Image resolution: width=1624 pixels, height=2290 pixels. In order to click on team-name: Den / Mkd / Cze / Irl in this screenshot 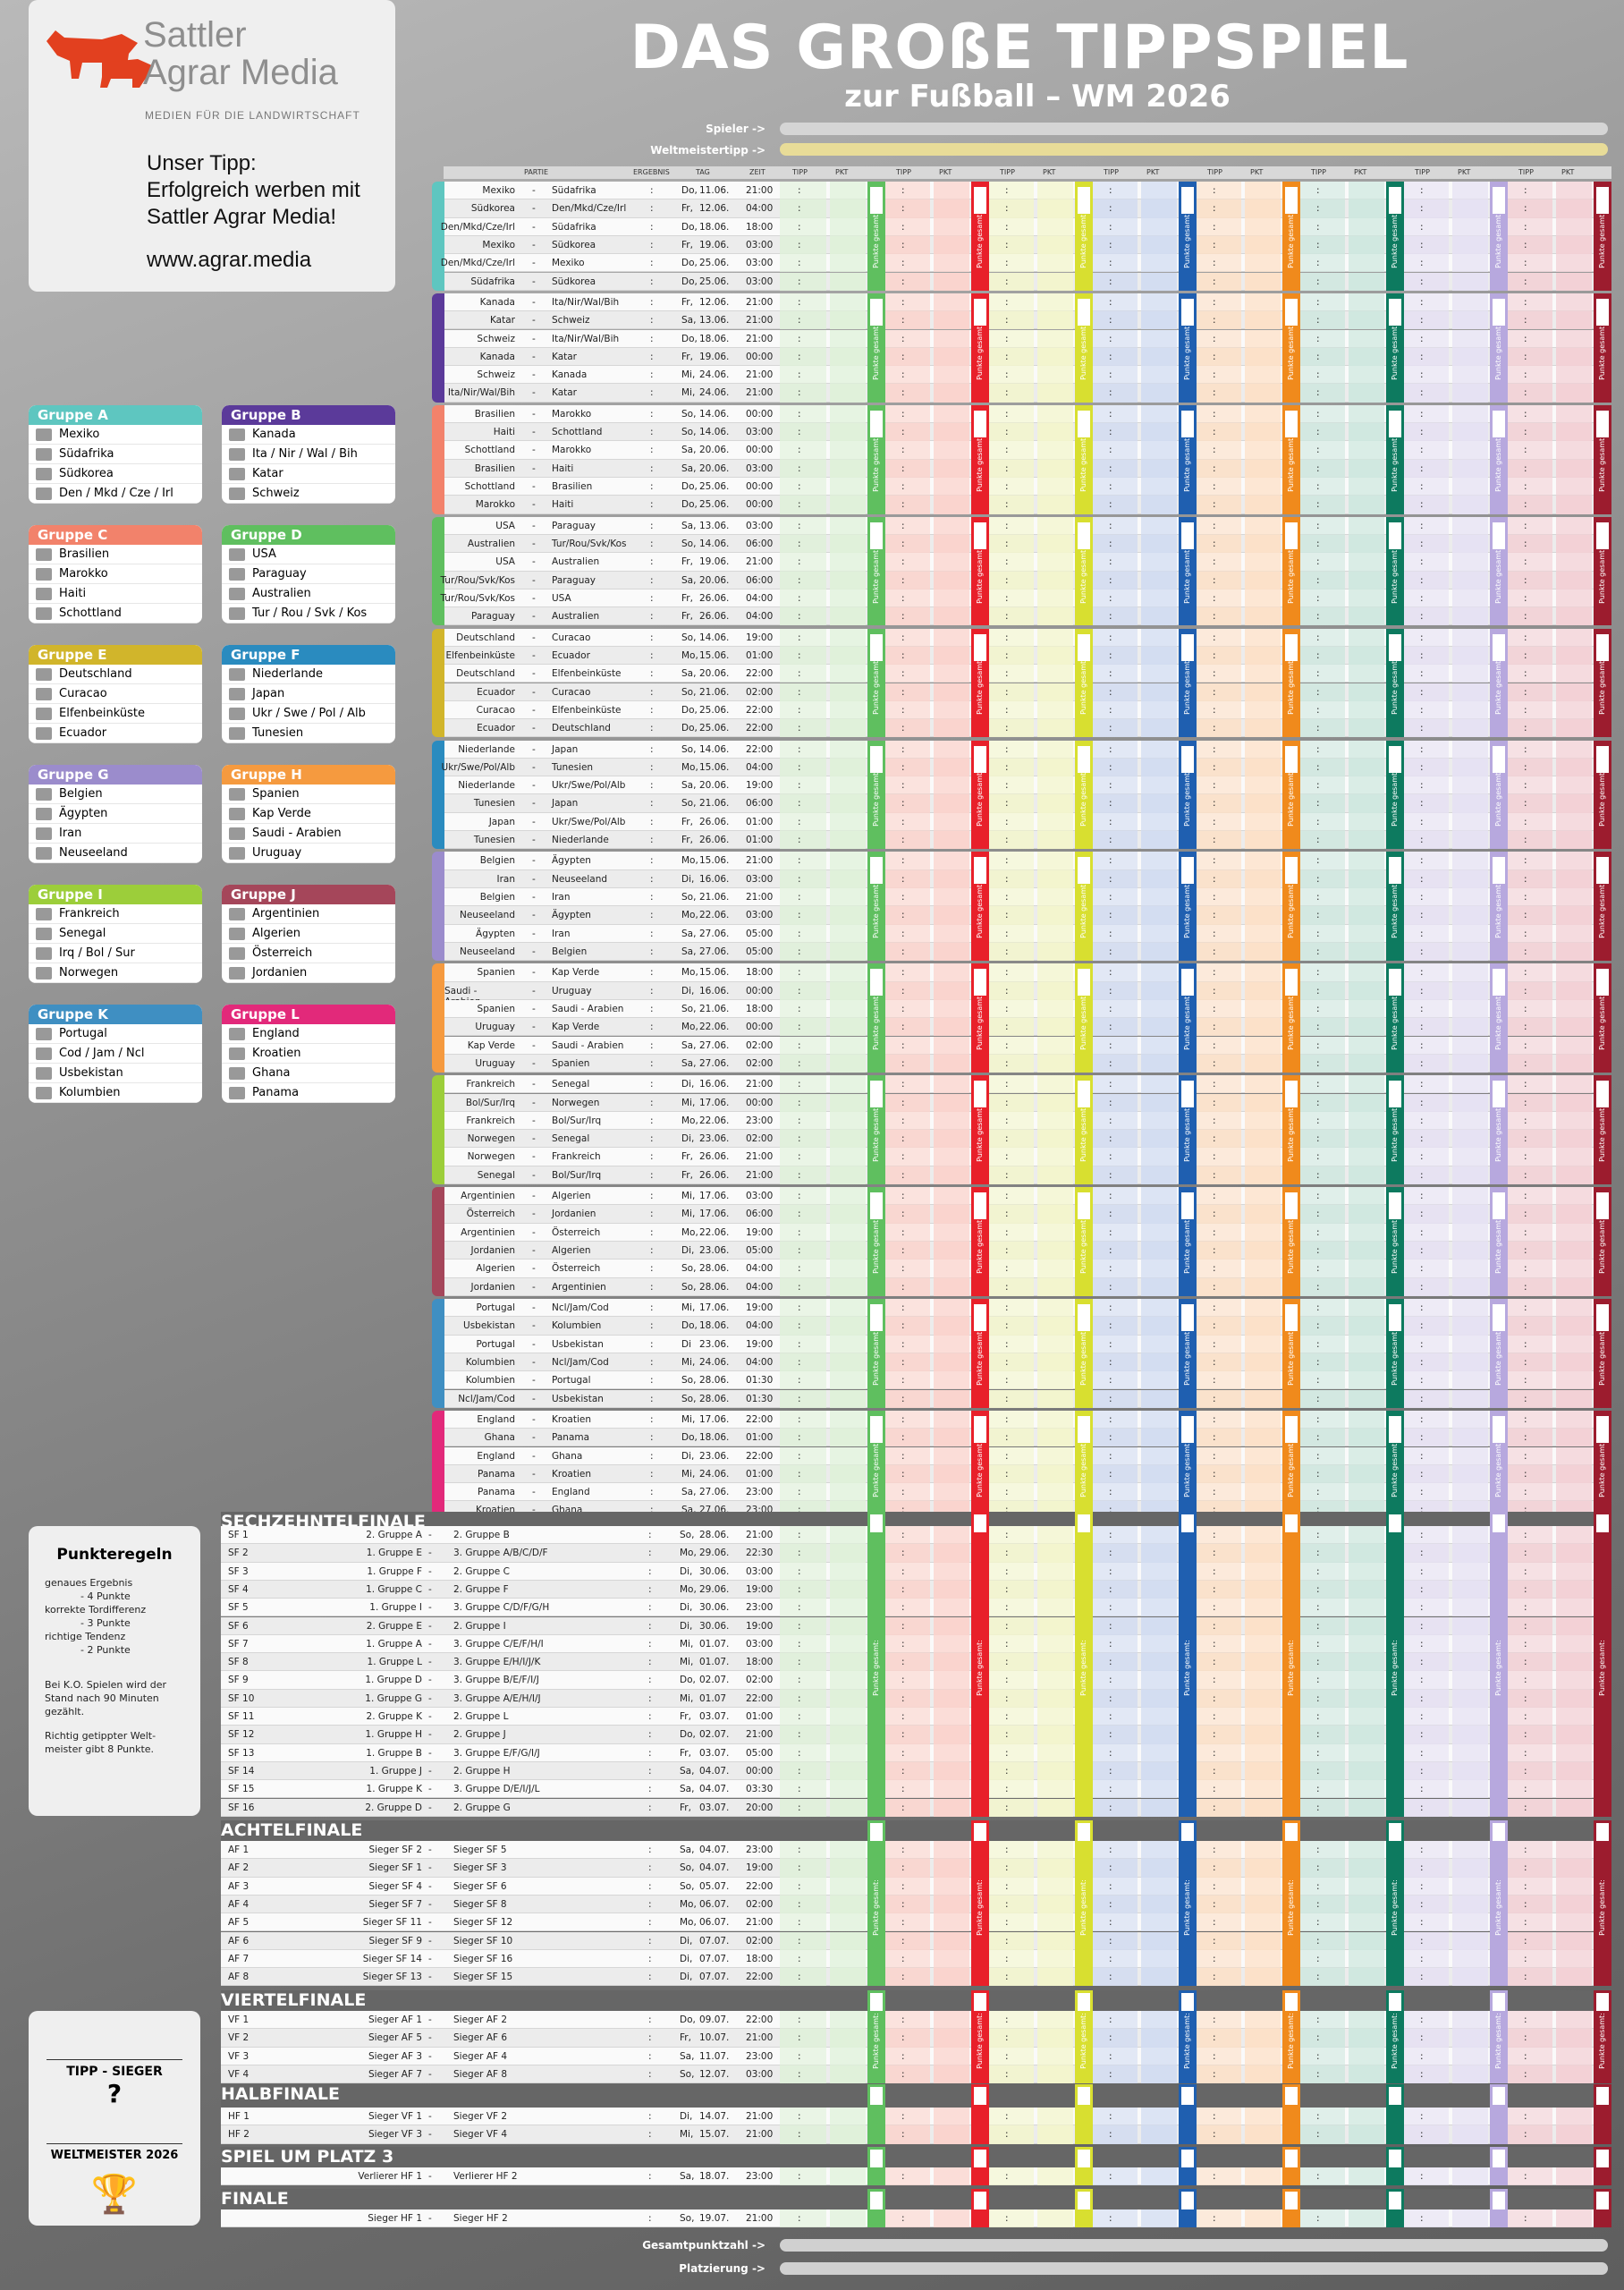, I will do `click(116, 493)`.